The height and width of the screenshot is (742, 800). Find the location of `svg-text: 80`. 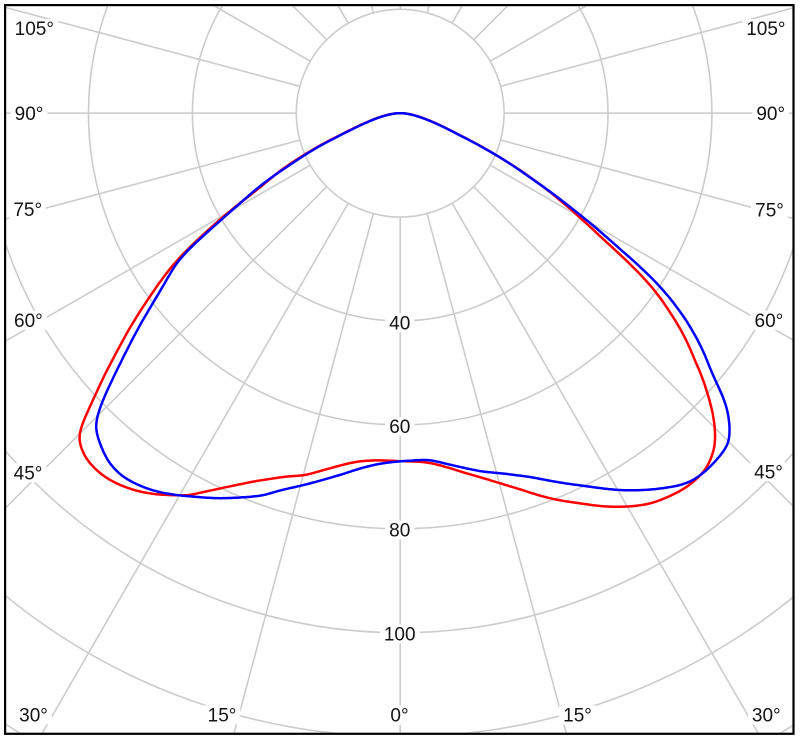

svg-text: 80 is located at coordinates (399, 531).